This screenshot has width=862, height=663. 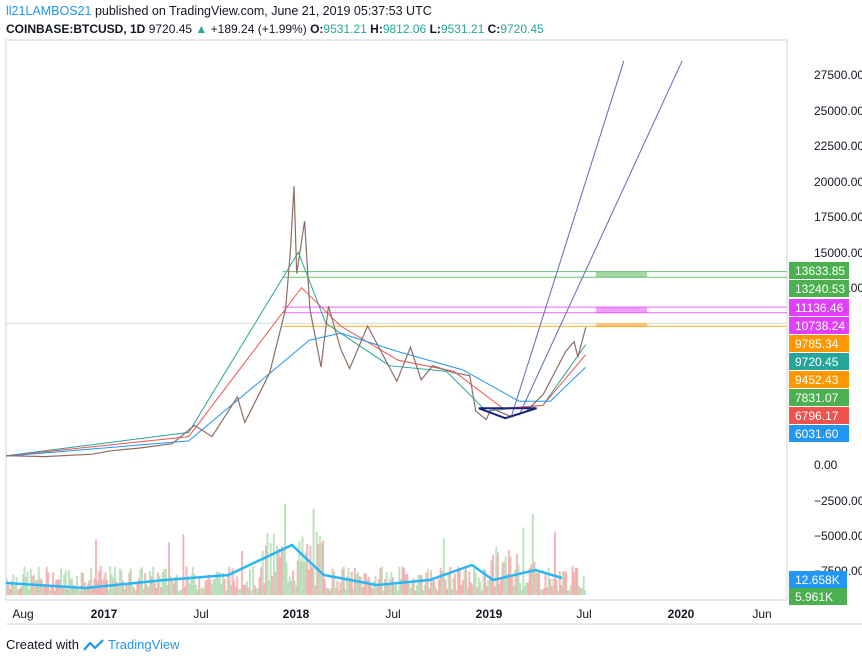 I want to click on tradingview-link: TradingView, so click(x=143, y=644).